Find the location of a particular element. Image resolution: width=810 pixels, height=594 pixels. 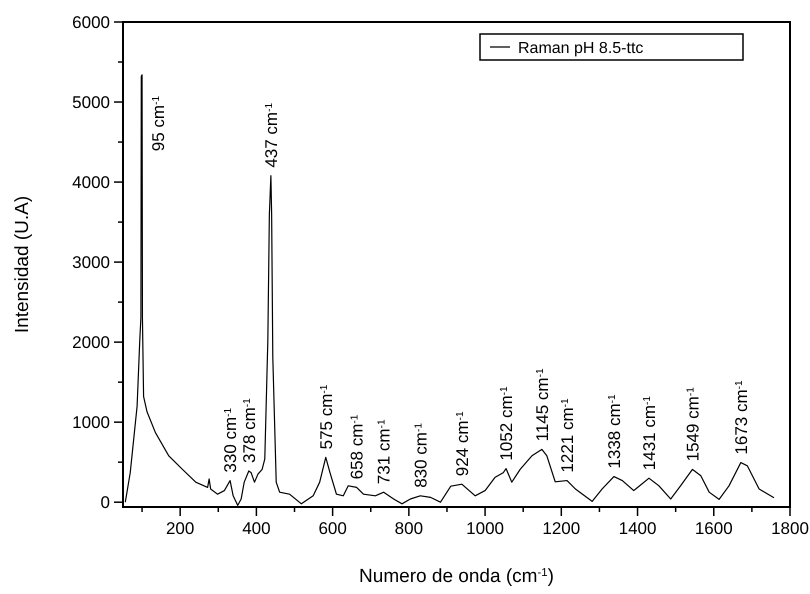

x-tick-label: 800 is located at coordinates (409, 528).